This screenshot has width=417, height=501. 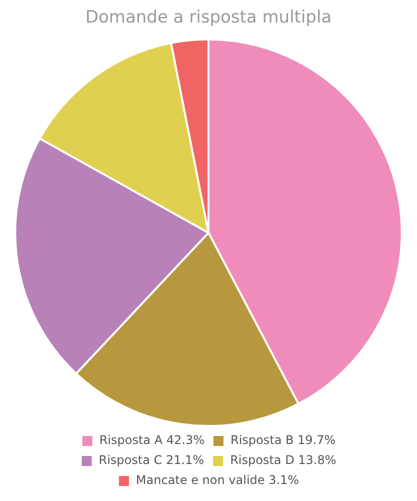 I want to click on legend-label: Mancate e non valide 3.1%, so click(x=218, y=480).